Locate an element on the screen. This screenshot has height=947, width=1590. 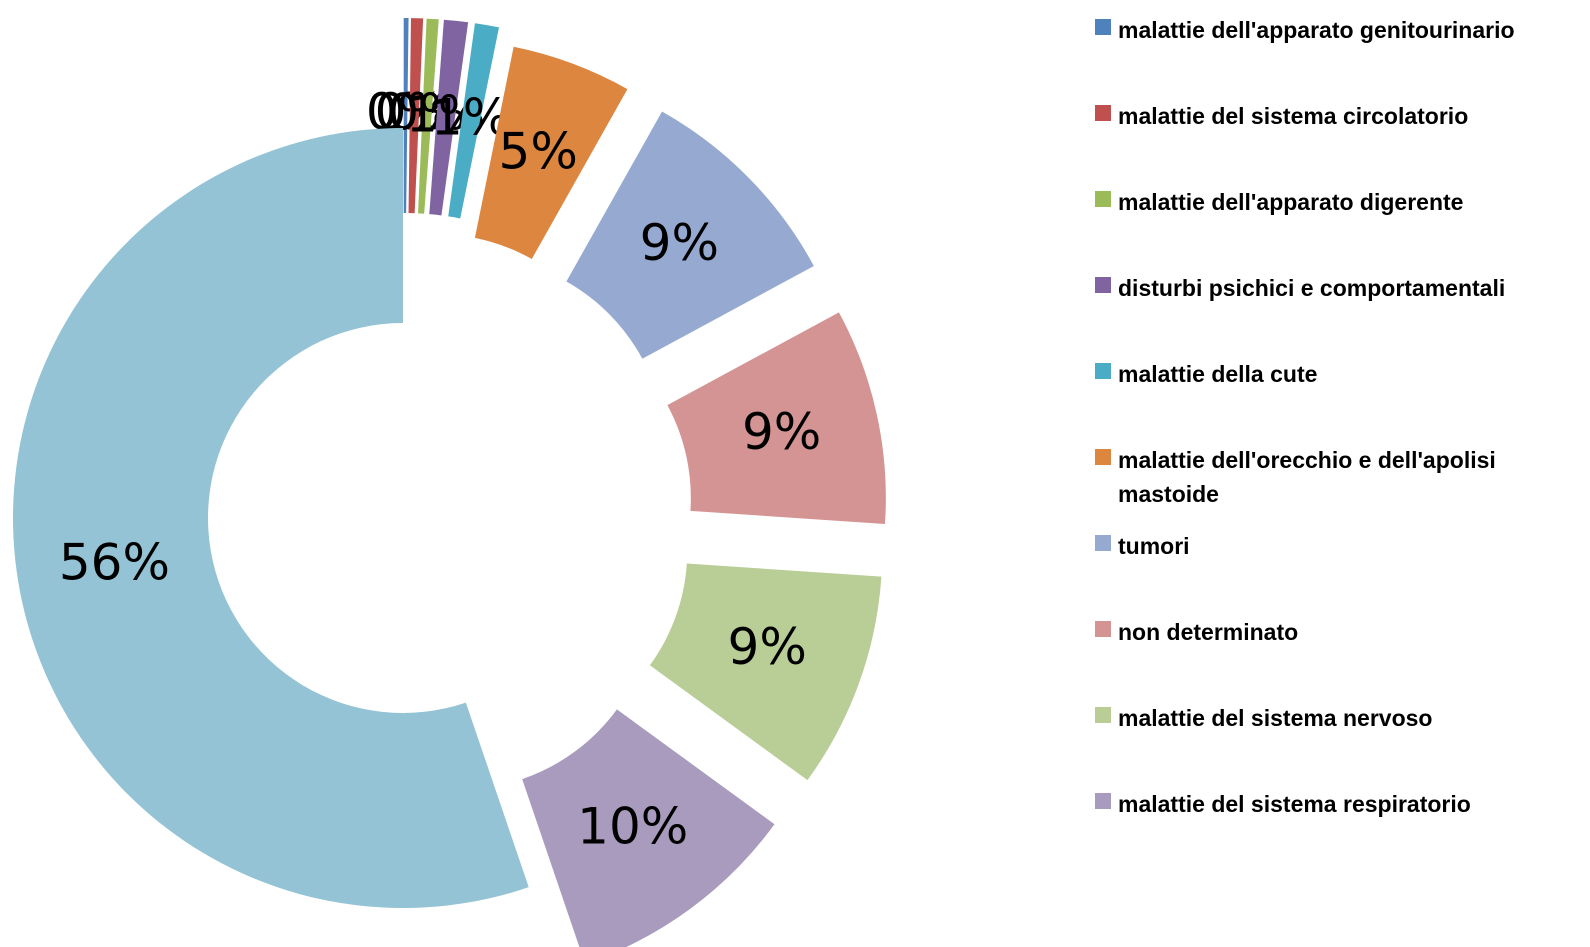
legend-item: malattie del sistema circolatorio is located at coordinates (1340, 116).